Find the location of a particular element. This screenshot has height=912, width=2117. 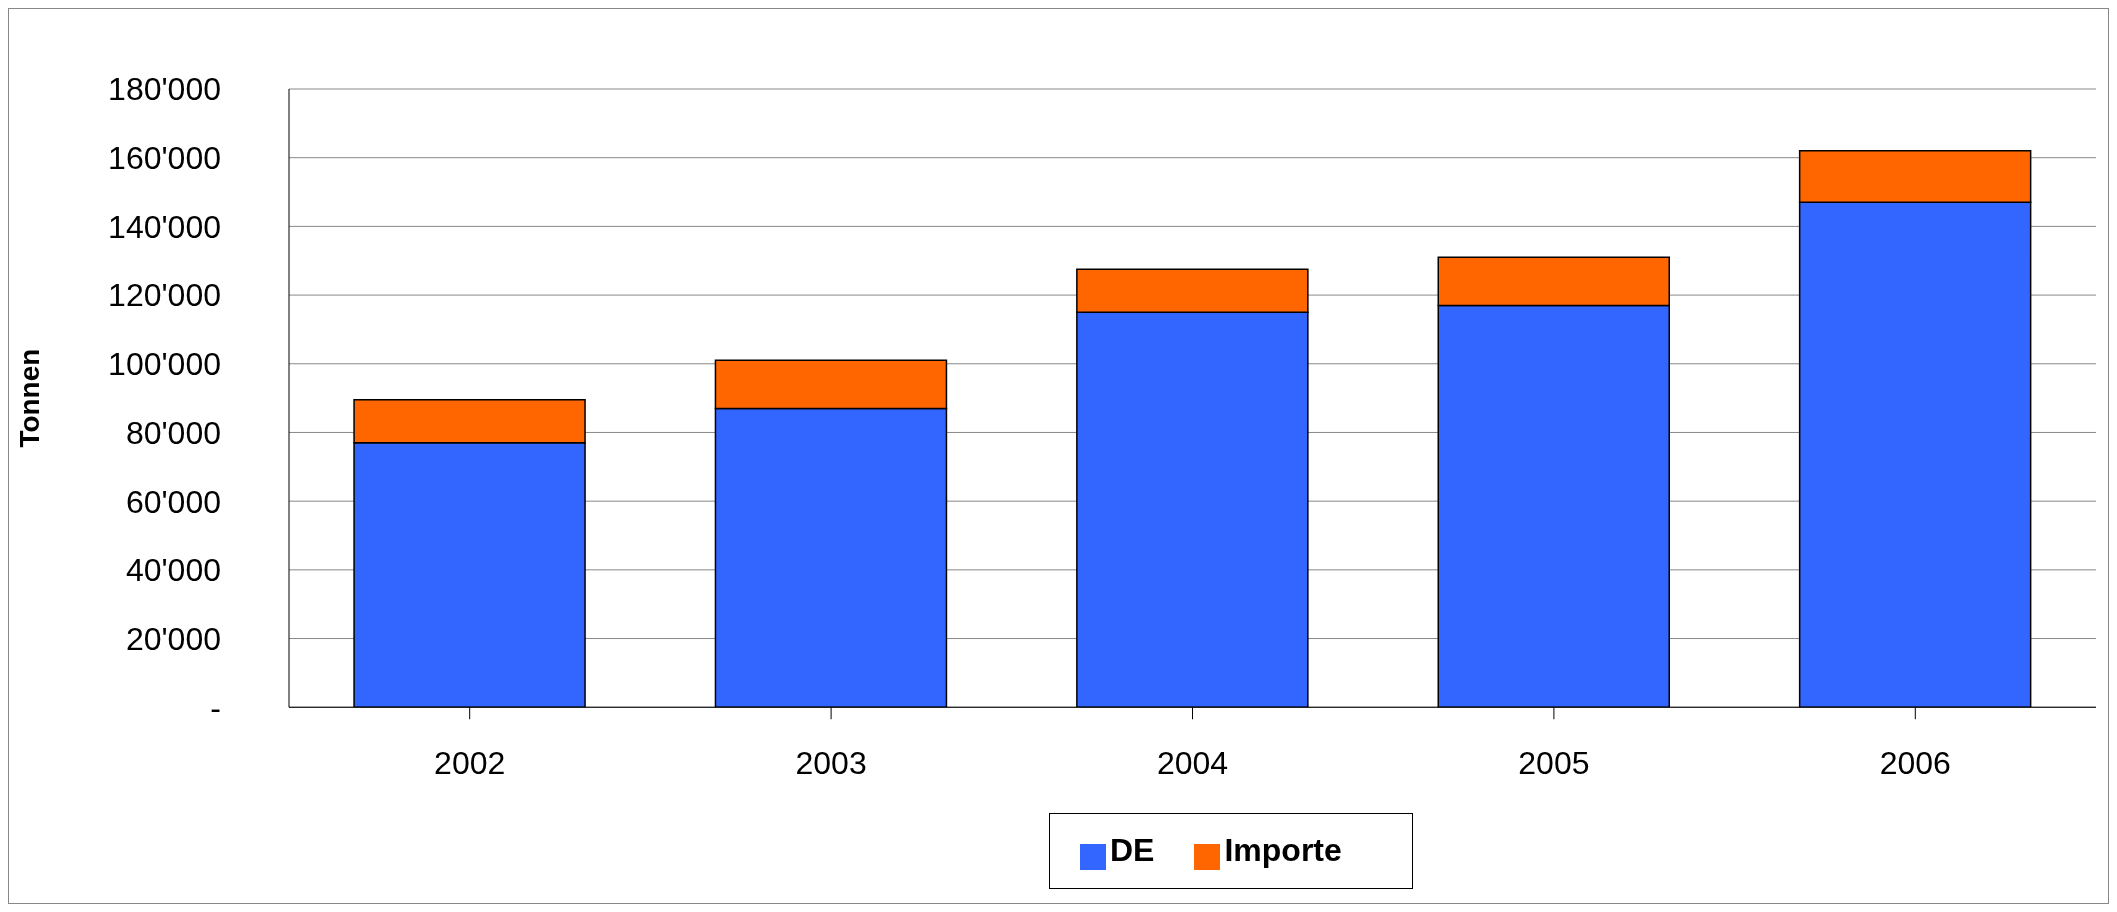

y-tick-label: 180'000 is located at coordinates (164, 89).